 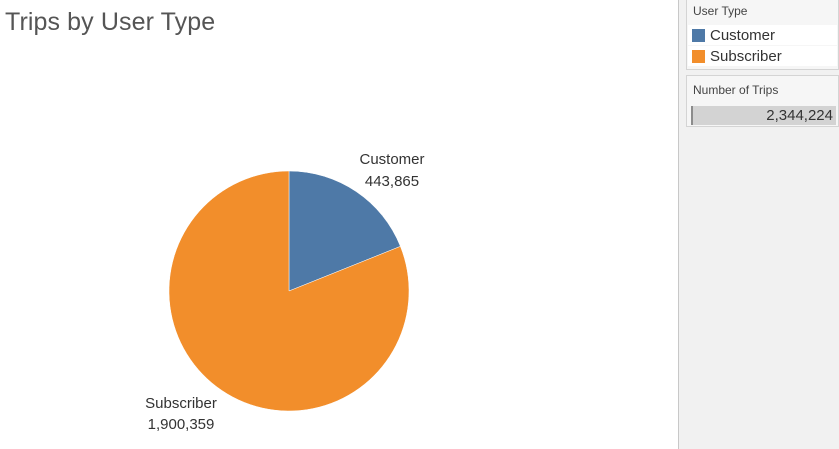 I want to click on chart-title: Trips by User Type, so click(x=110, y=22).